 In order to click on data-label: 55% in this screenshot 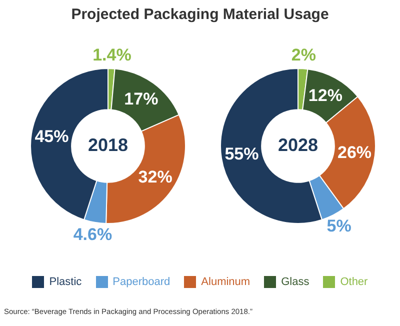, I will do `click(241, 154)`.